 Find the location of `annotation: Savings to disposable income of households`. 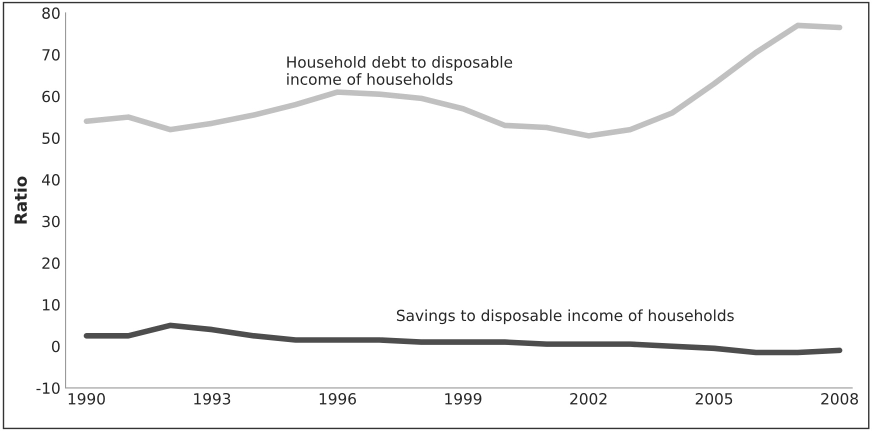

annotation: Savings to disposable income of households is located at coordinates (565, 316).